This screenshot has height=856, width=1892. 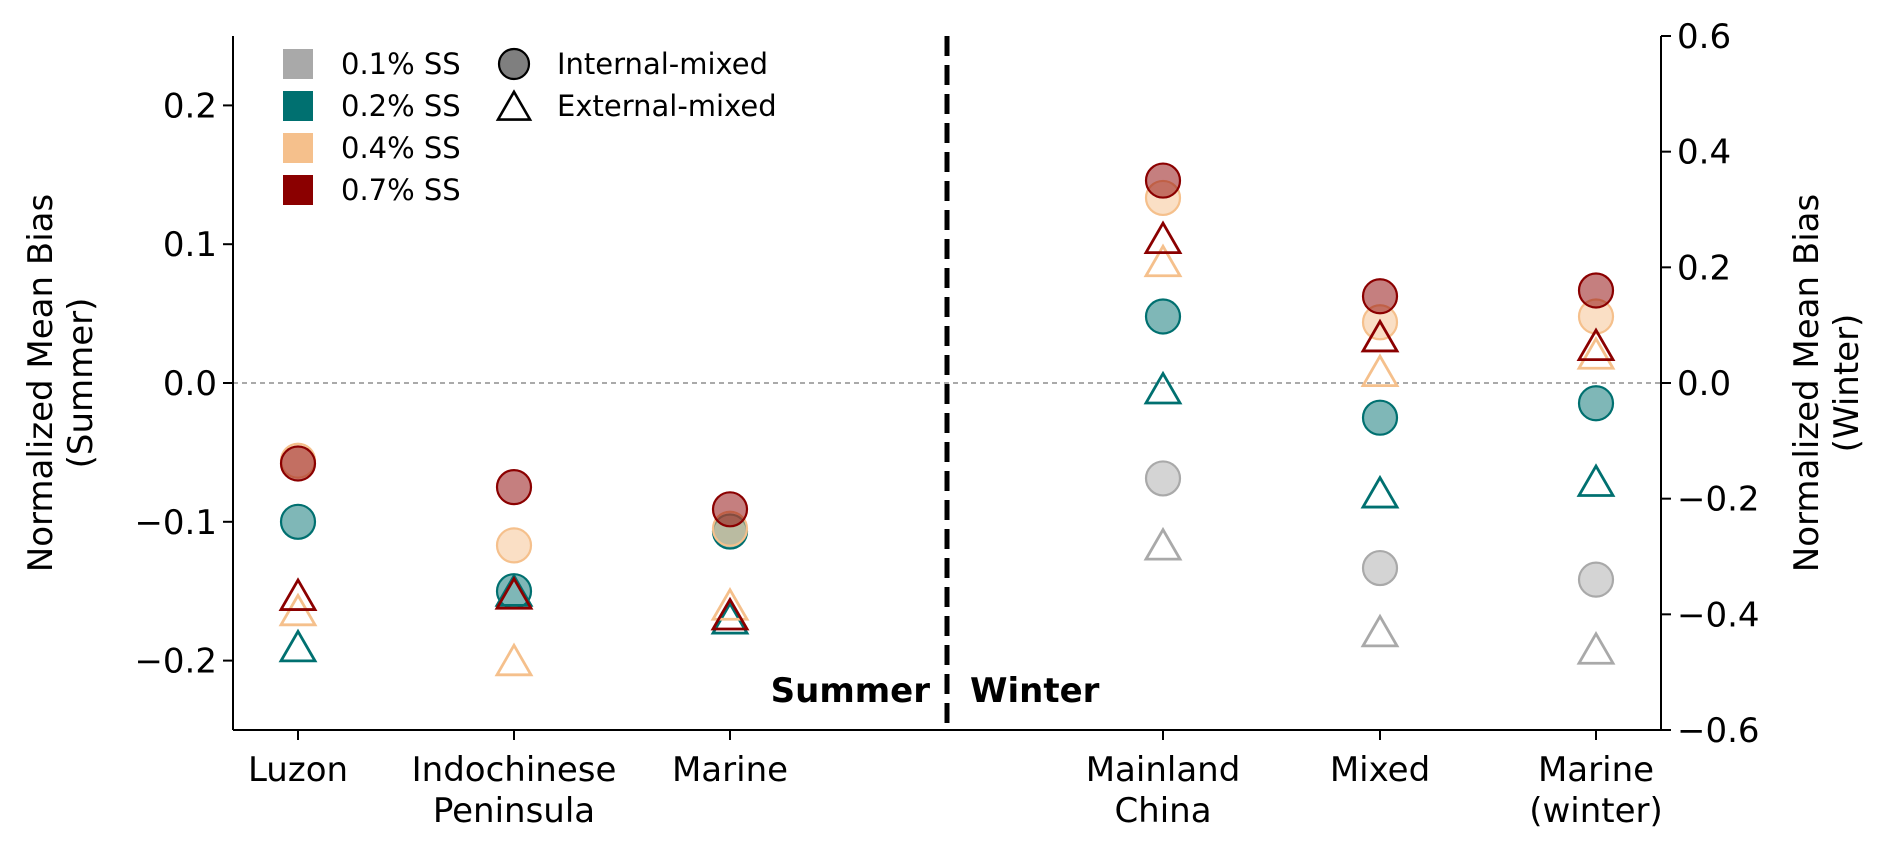 I want to click on legend-label-external-mixed: External-mixed, so click(x=667, y=106).